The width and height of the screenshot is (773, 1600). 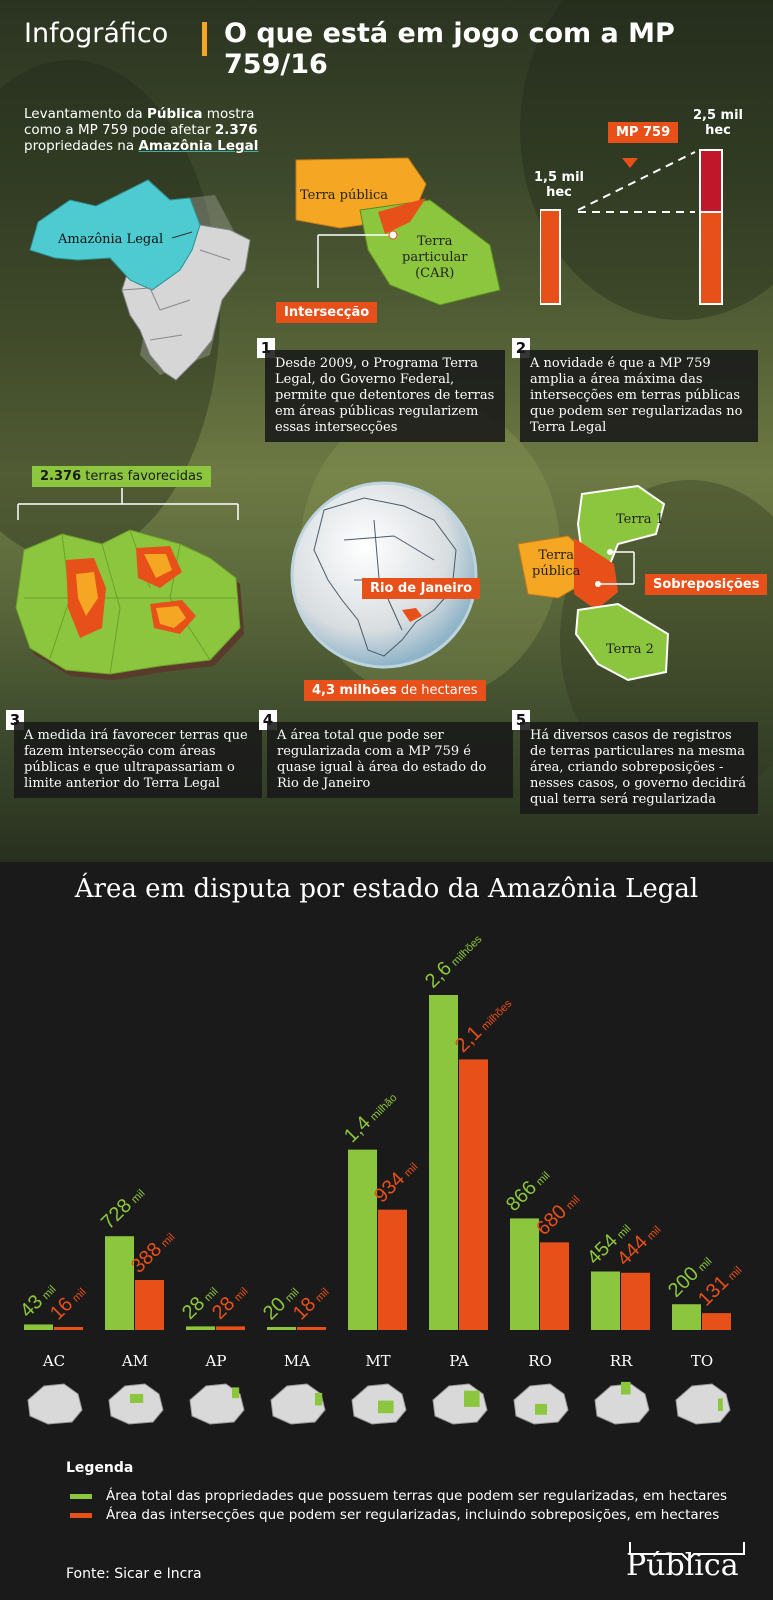 What do you see at coordinates (174, 114) in the screenshot?
I see `intro-line1b: Pública` at bounding box center [174, 114].